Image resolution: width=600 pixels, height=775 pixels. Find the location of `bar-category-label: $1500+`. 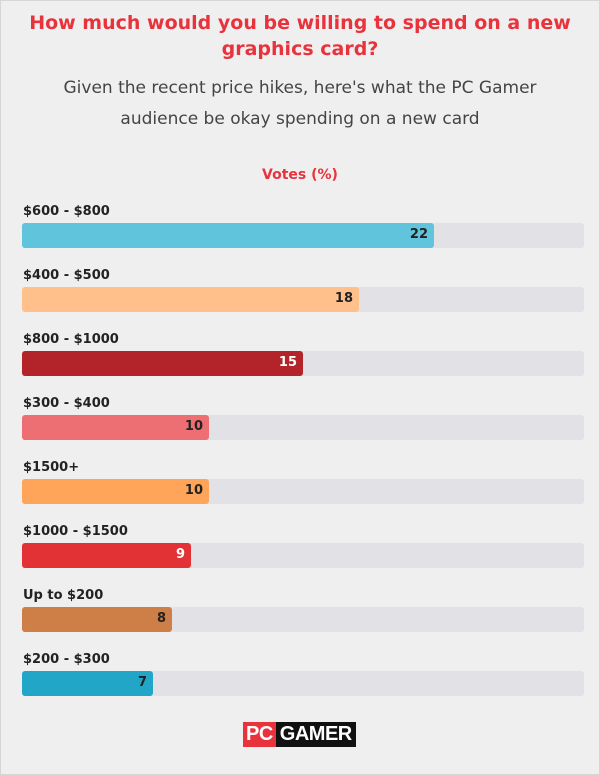

bar-category-label: $1500+ is located at coordinates (51, 467).